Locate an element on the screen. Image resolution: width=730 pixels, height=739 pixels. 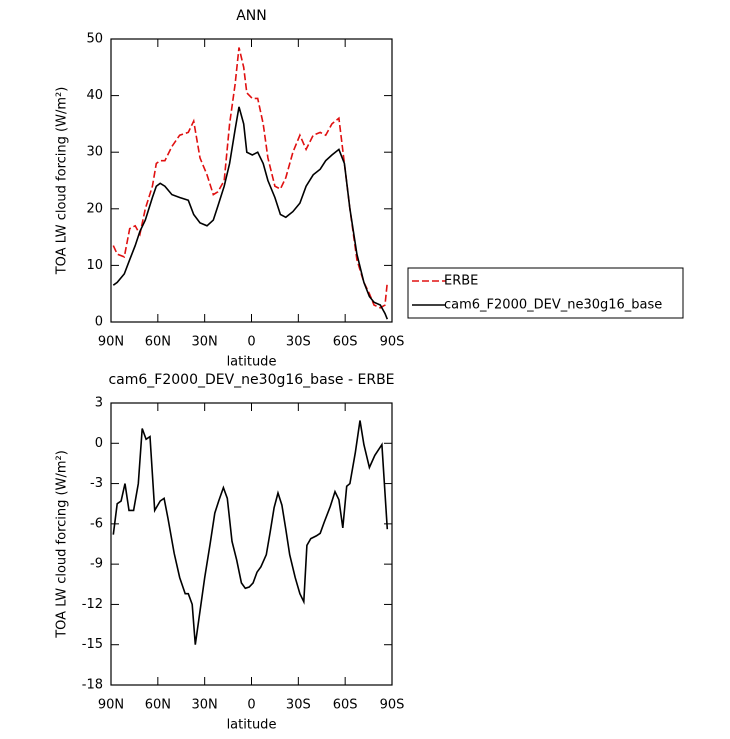
y-tick-label: -3 is located at coordinates (96, 483).